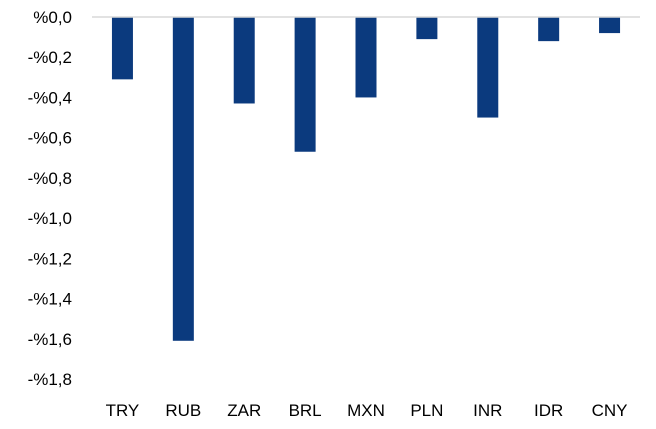  What do you see at coordinates (50, 258) in the screenshot?
I see `y-tick-label: -%1,2` at bounding box center [50, 258].